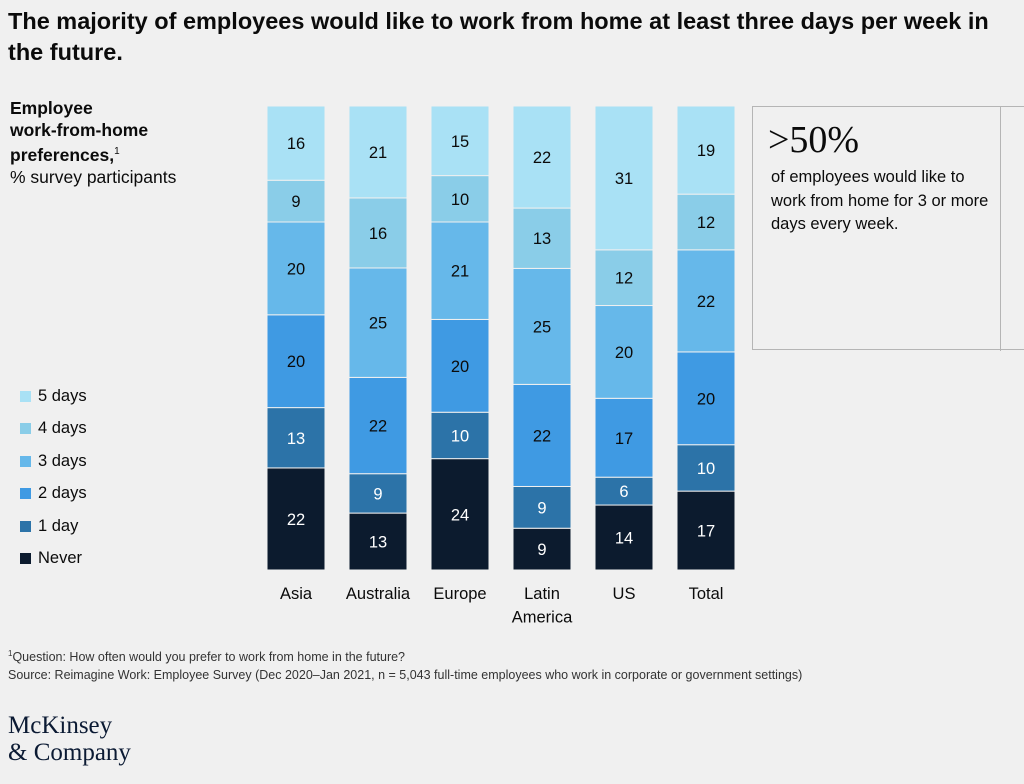 The image size is (1024, 784). I want to click on panel-title-line1: Employee, so click(51, 108).